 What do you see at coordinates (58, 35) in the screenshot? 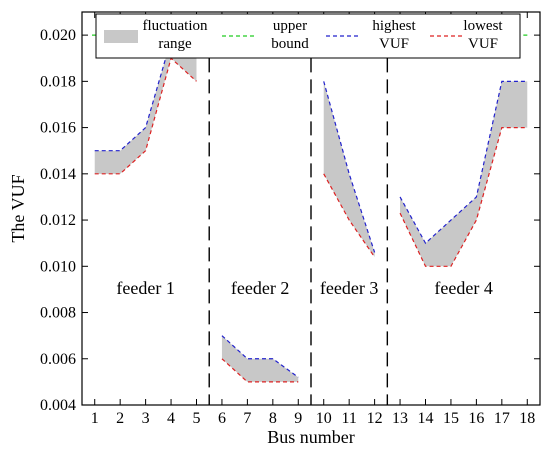
I see `y-tick-label: 0.020` at bounding box center [58, 35].